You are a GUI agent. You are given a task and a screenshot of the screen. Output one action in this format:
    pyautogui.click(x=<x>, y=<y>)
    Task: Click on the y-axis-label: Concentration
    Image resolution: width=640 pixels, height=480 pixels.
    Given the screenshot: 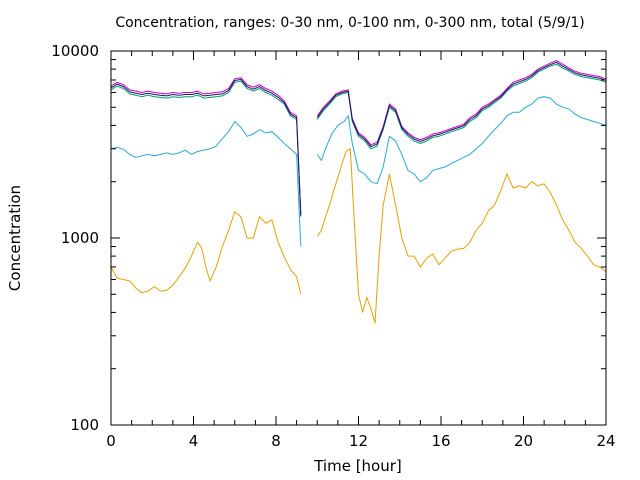 What is the action you would take?
    pyautogui.click(x=15, y=238)
    